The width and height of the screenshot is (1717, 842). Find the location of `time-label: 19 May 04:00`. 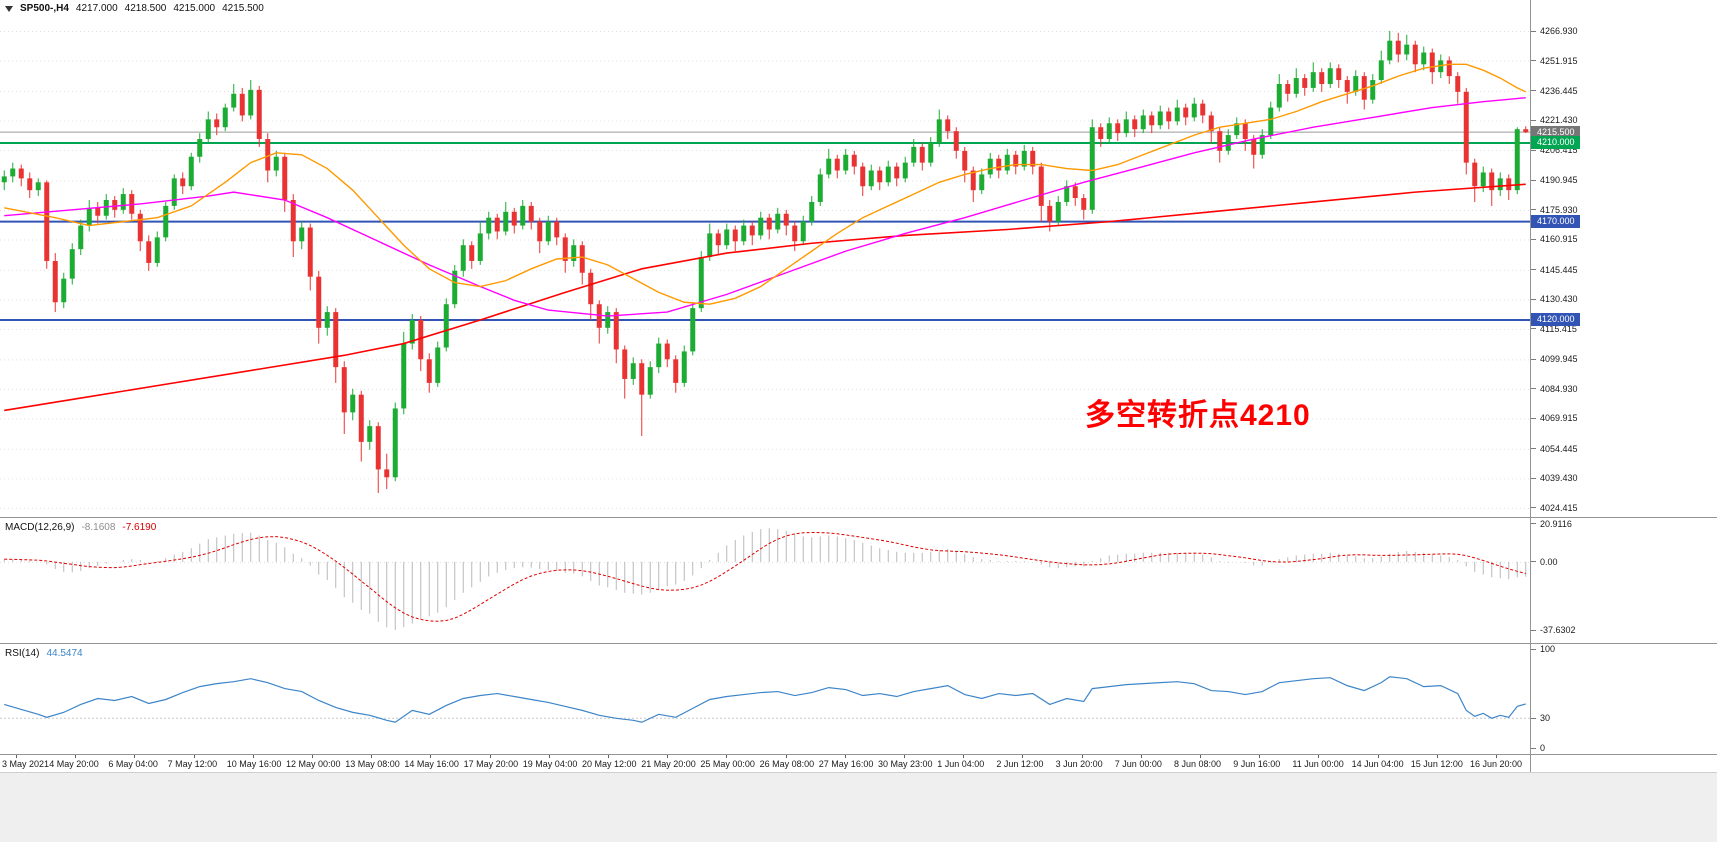

time-label: 19 May 04:00 is located at coordinates (550, 764).